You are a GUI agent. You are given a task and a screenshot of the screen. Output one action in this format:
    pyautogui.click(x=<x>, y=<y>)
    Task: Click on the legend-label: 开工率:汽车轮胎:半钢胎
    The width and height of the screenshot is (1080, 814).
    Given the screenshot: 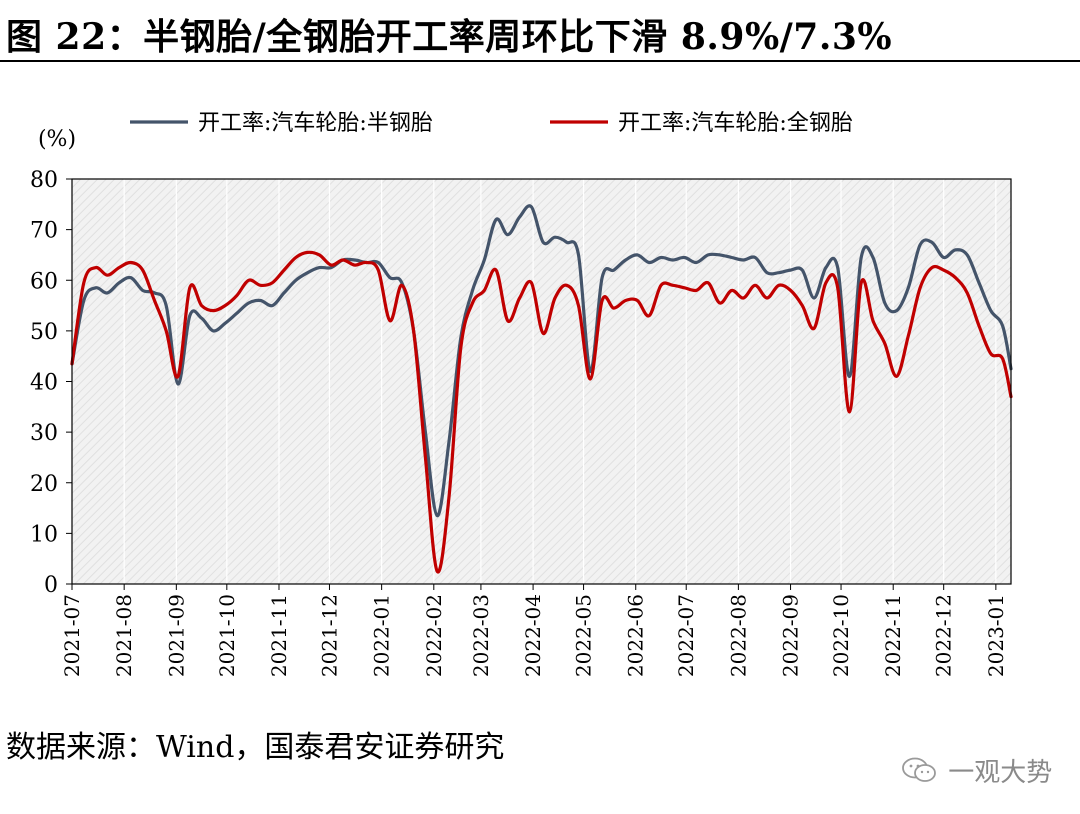 What is the action you would take?
    pyautogui.click(x=315, y=123)
    